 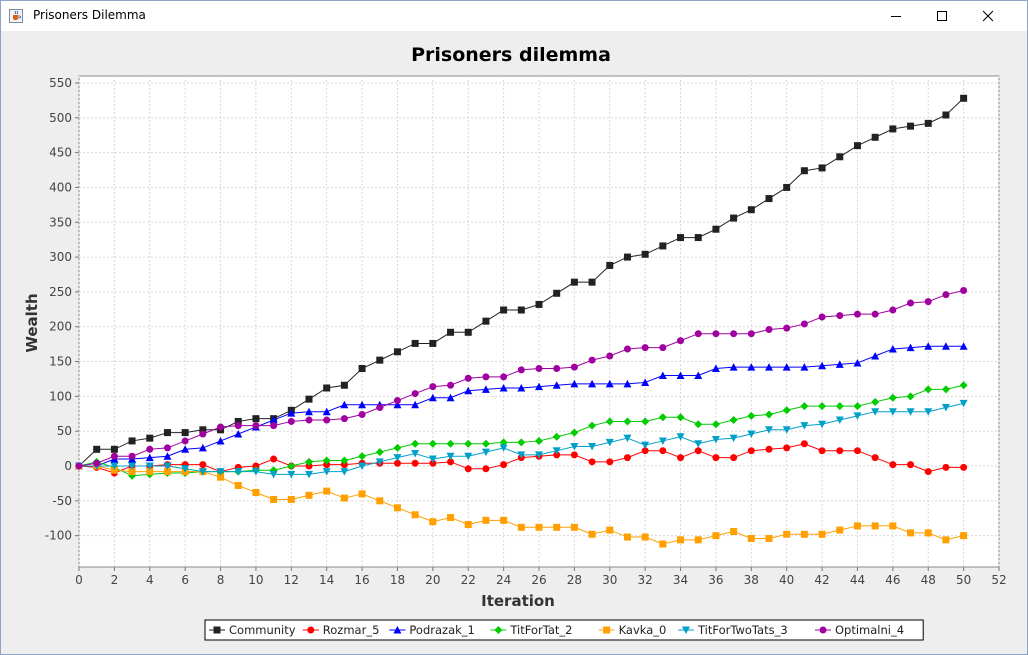 I want to click on y-tick-label: -50, so click(x=62, y=501).